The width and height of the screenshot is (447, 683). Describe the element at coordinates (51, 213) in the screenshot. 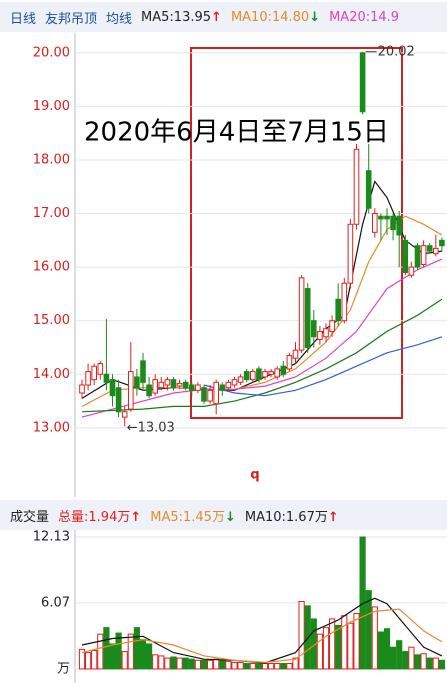

I see `y-tick-label: 17.00` at that location.